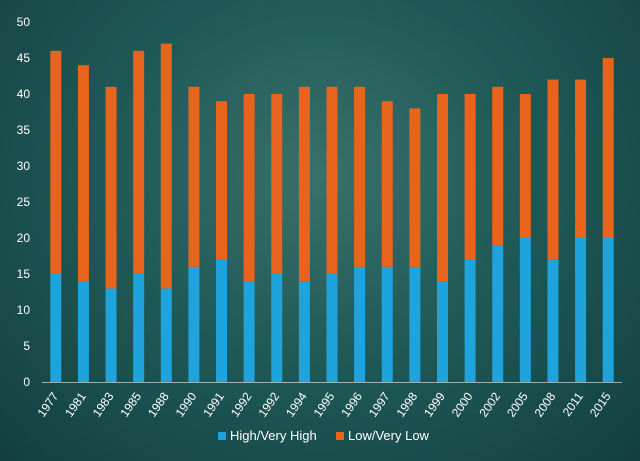 This screenshot has height=461, width=640. Describe the element at coordinates (573, 403) in the screenshot. I see `x-tick-label: 2011` at that location.